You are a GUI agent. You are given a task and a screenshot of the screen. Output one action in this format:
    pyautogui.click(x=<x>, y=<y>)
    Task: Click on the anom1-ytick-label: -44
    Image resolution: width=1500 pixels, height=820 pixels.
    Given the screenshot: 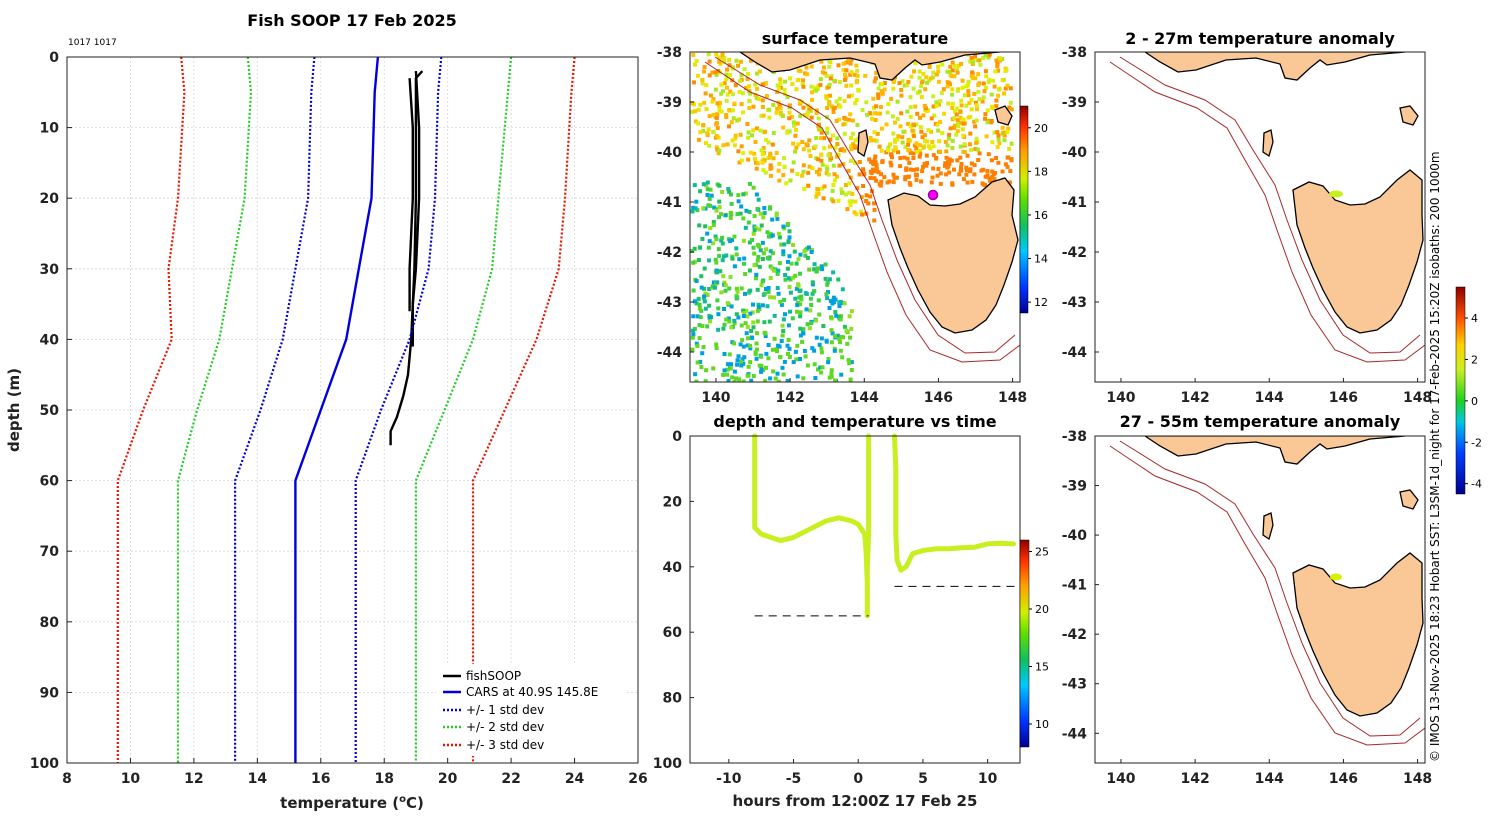 What is the action you would take?
    pyautogui.click(x=1075, y=353)
    